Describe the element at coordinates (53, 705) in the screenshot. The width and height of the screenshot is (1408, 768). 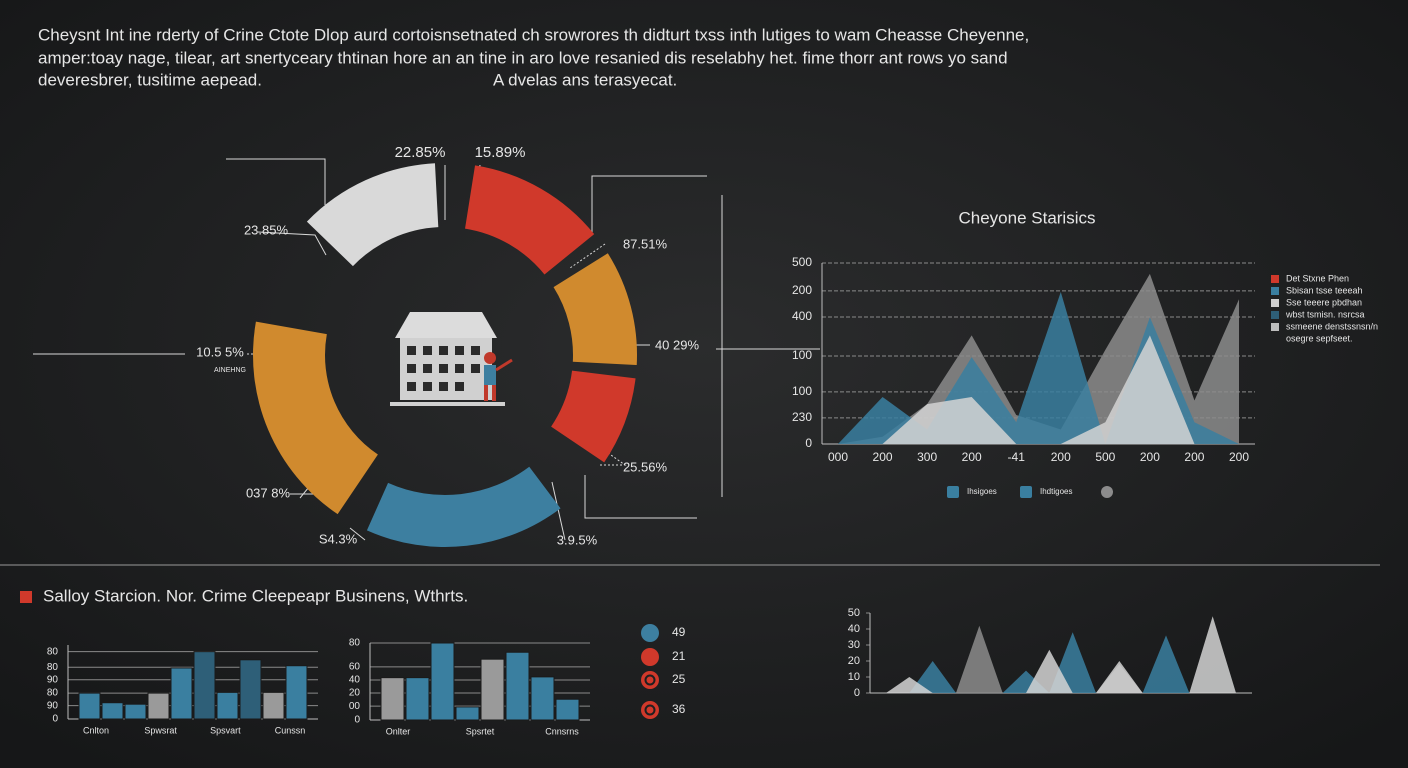
I see `y-tick-label: 90` at that location.